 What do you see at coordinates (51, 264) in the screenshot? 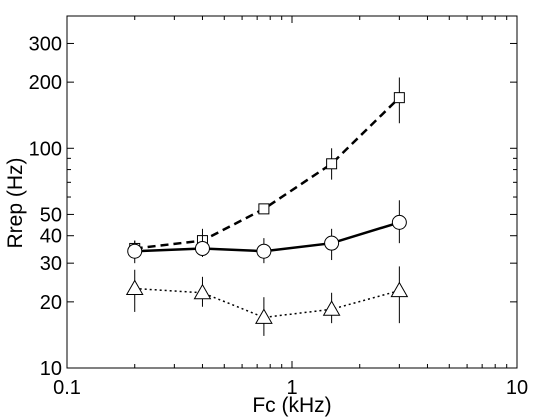
I see `y-tick-label: 30` at bounding box center [51, 264].